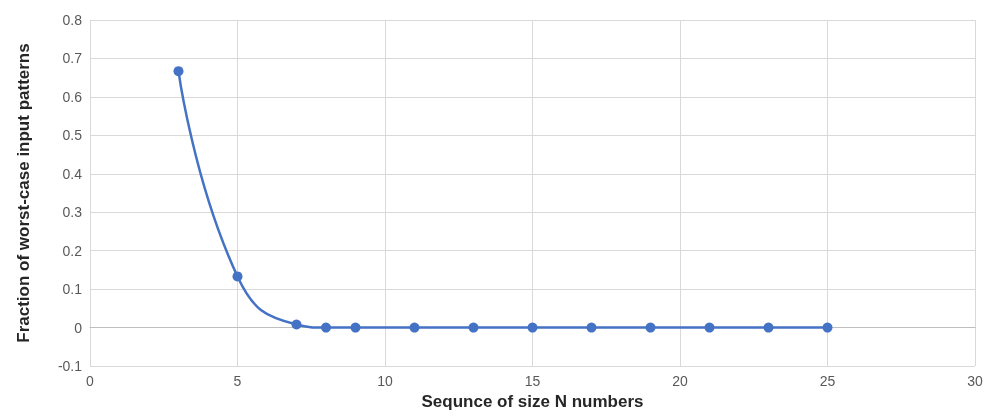 Image resolution: width=1002 pixels, height=420 pixels. What do you see at coordinates (72, 289) in the screenshot?
I see `y-tick-label: 0.1` at bounding box center [72, 289].